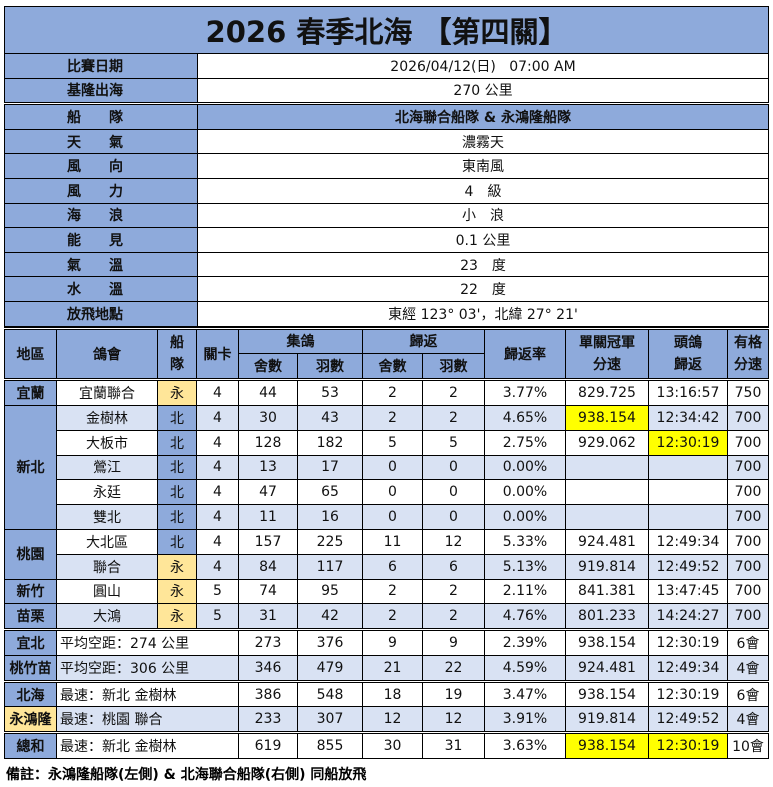  What do you see at coordinates (423, 340) in the screenshot?
I see `col-returned: 歸返` at bounding box center [423, 340].